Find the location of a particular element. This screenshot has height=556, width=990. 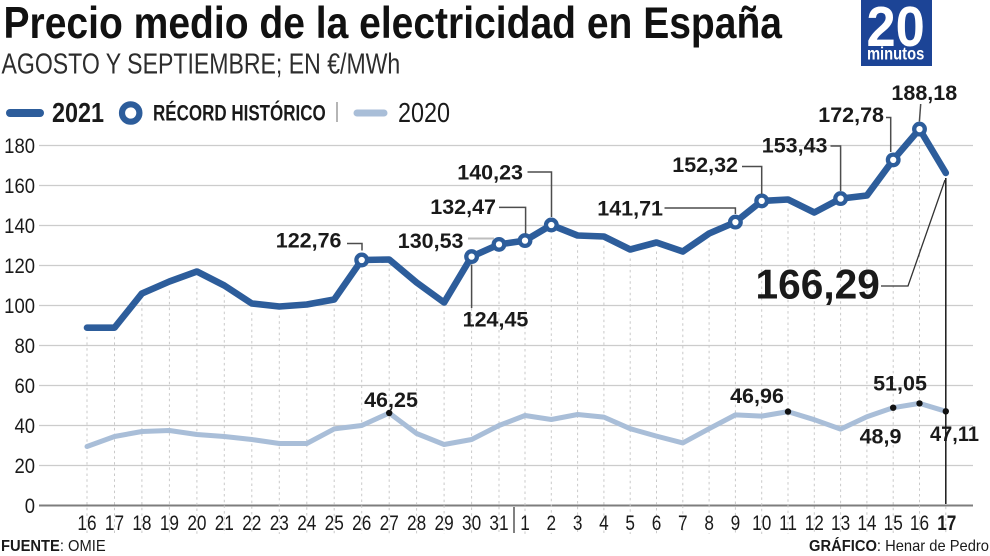

svg-text: 140 is located at coordinates (19, 226).